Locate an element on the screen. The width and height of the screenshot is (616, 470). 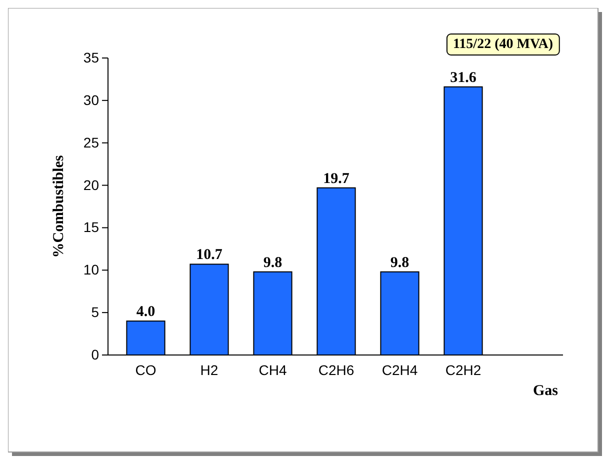
y-tick-label: 35 is located at coordinates (91, 57).